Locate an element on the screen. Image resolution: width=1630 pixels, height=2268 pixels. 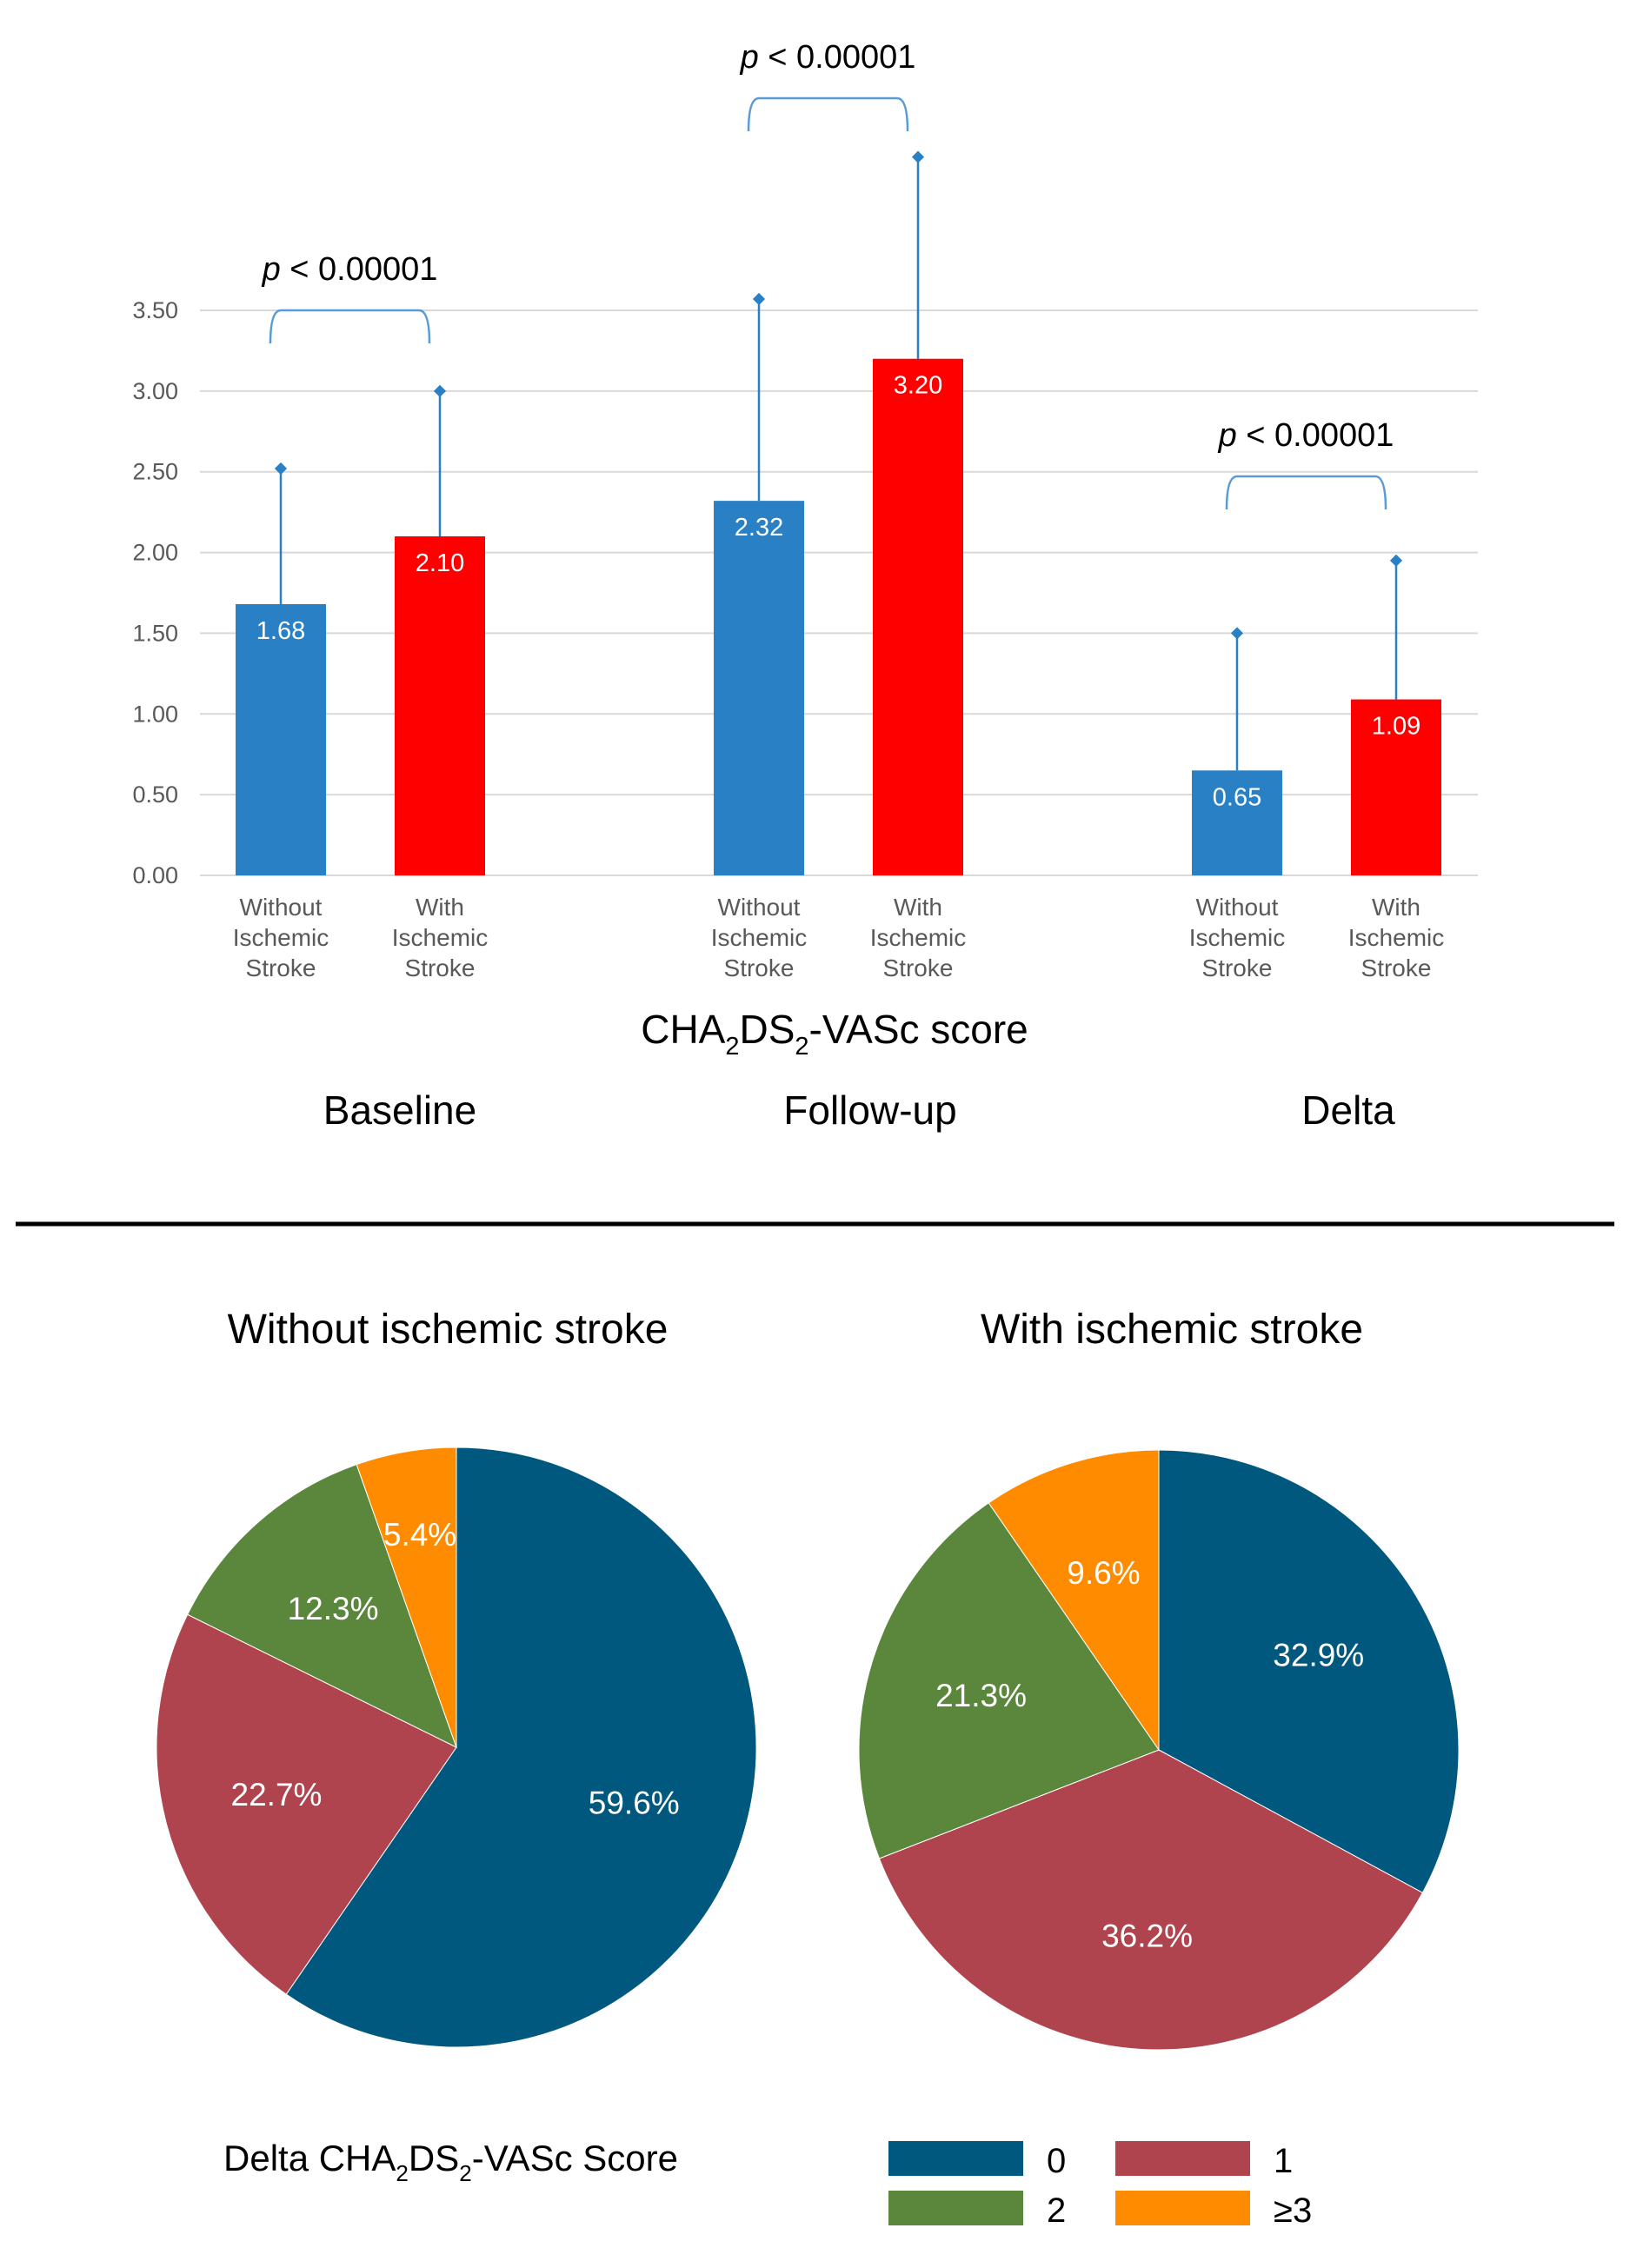
group-label: Delta is located at coordinates (1348, 1110).